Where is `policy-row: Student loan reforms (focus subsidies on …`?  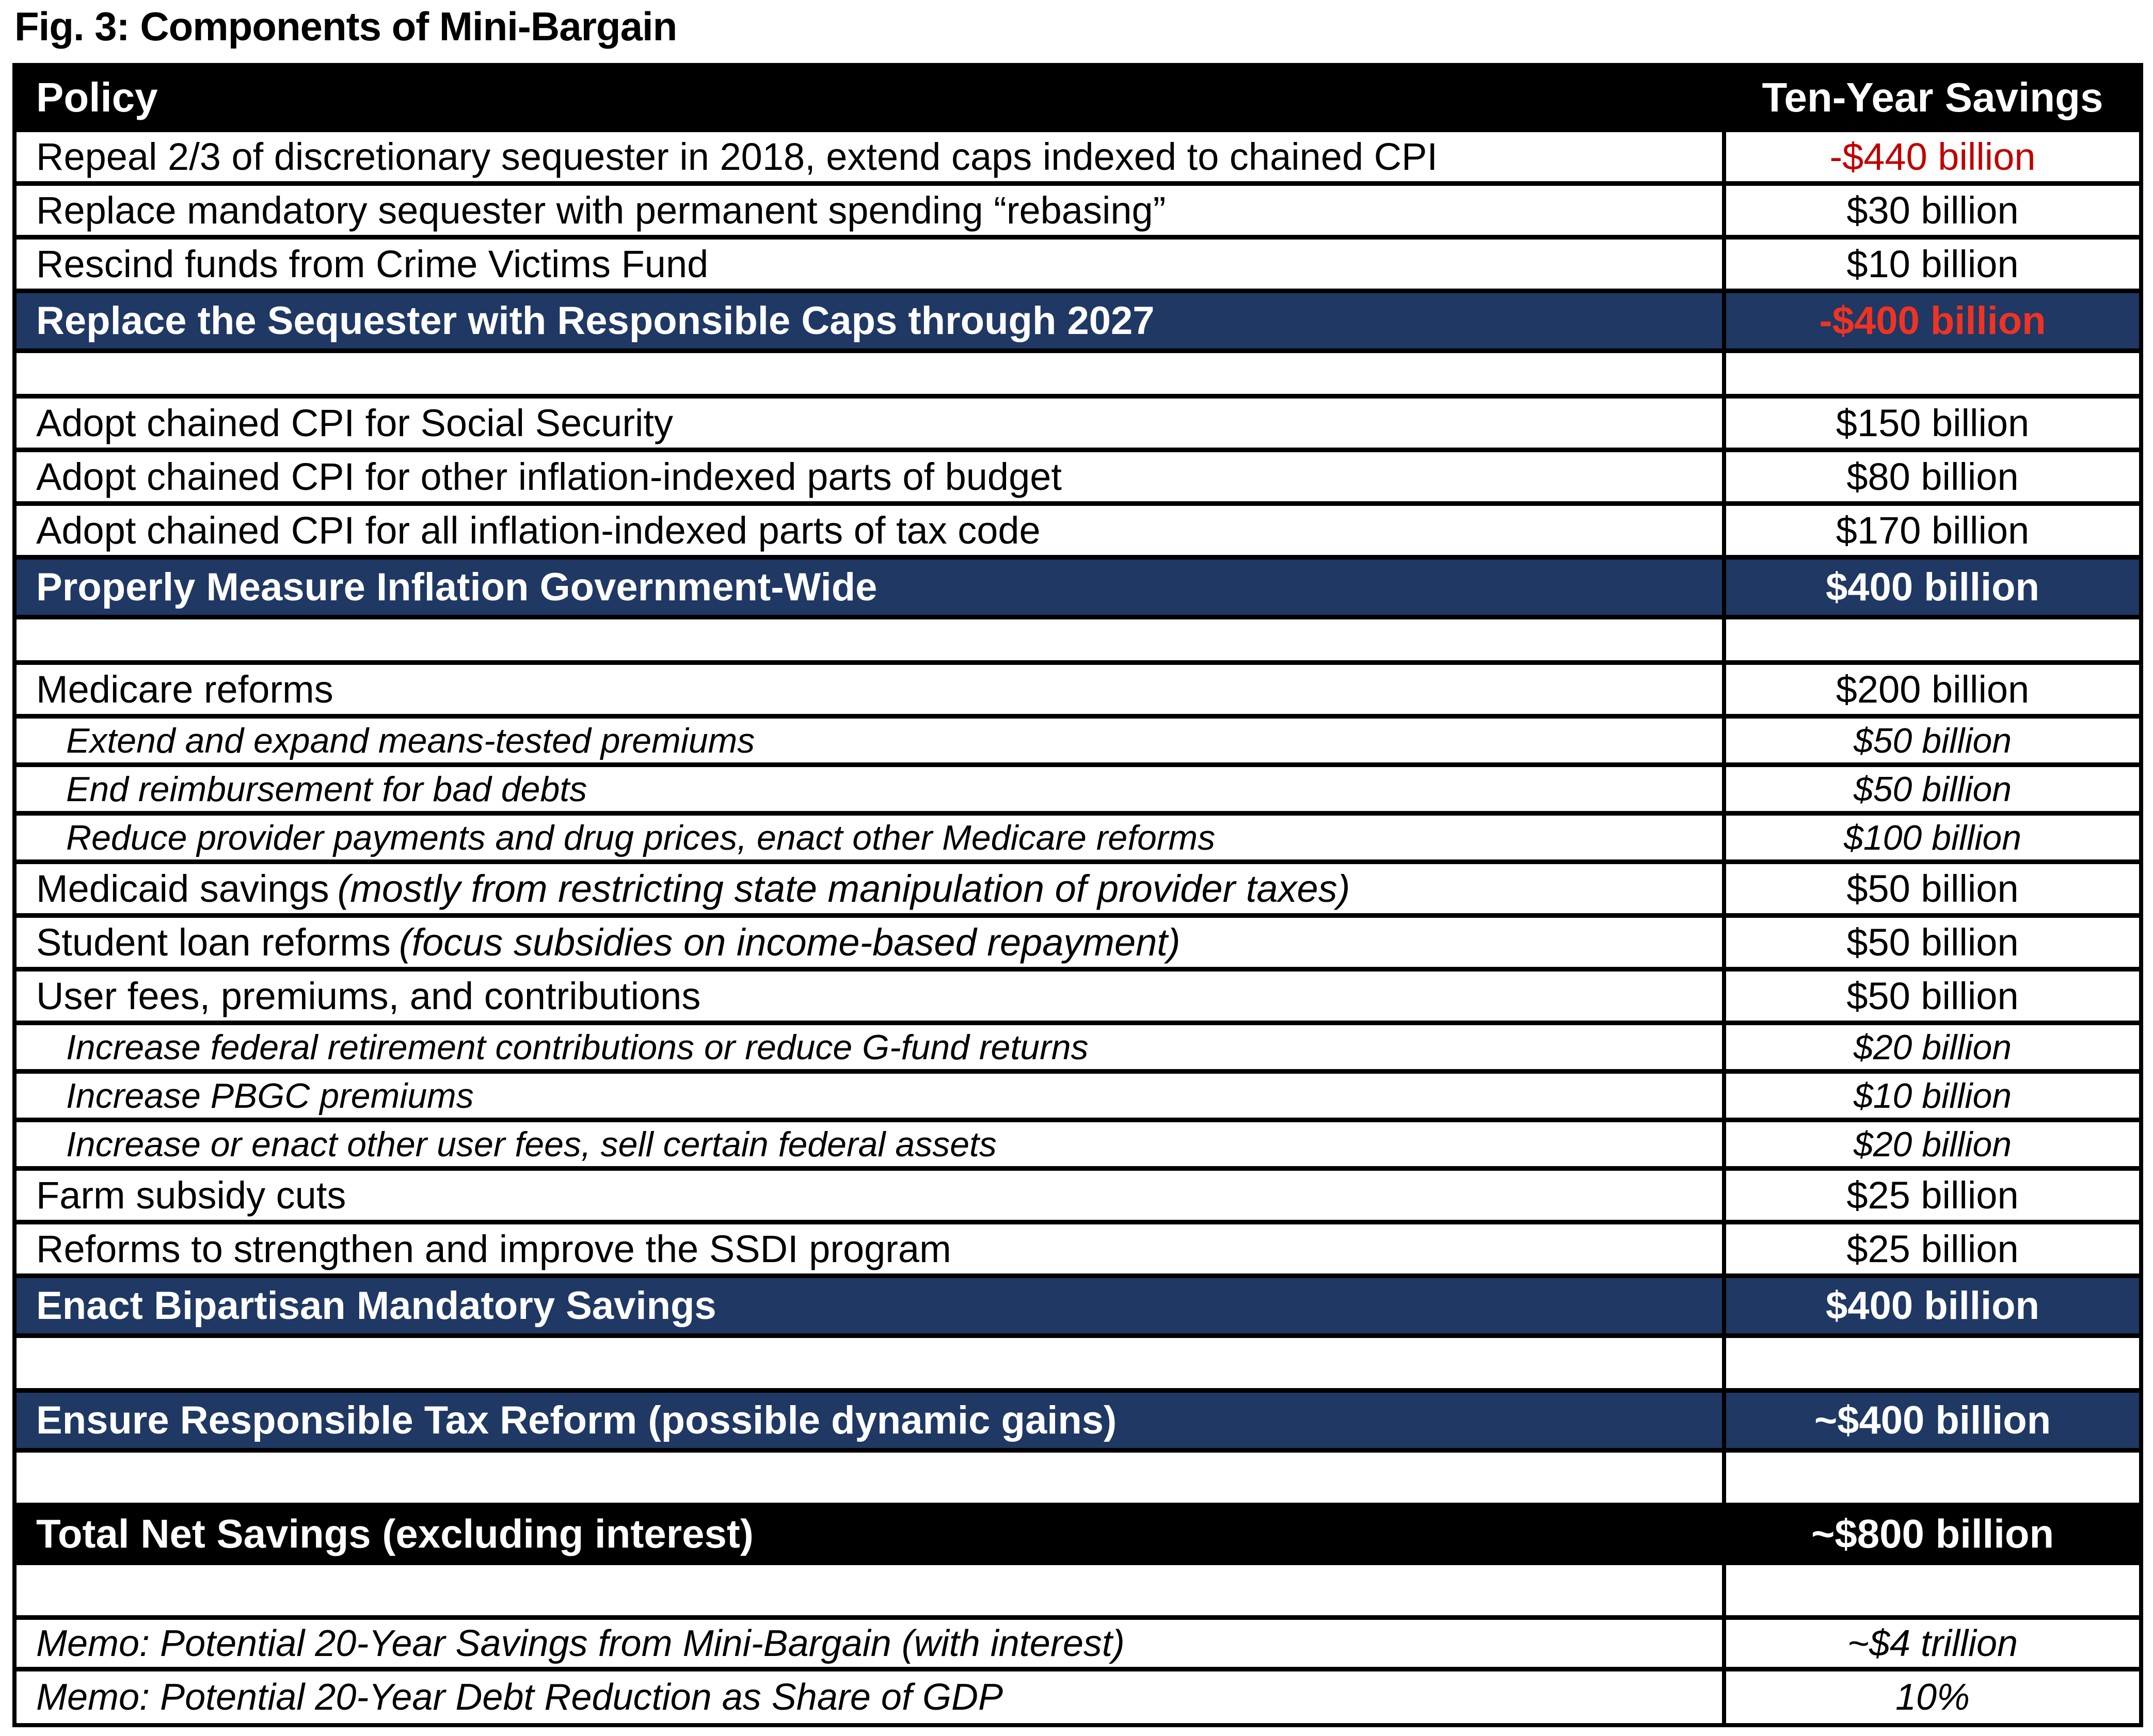 policy-row: Student loan reforms (focus subsidies on … is located at coordinates (1078, 945).